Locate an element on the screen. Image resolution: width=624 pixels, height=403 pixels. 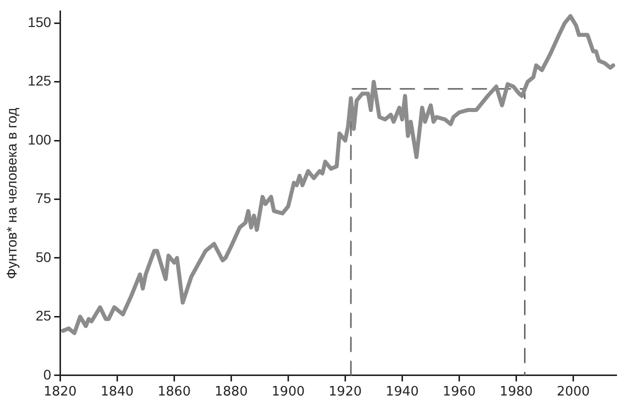
x-tick-label: 1840 is located at coordinates (117, 392).